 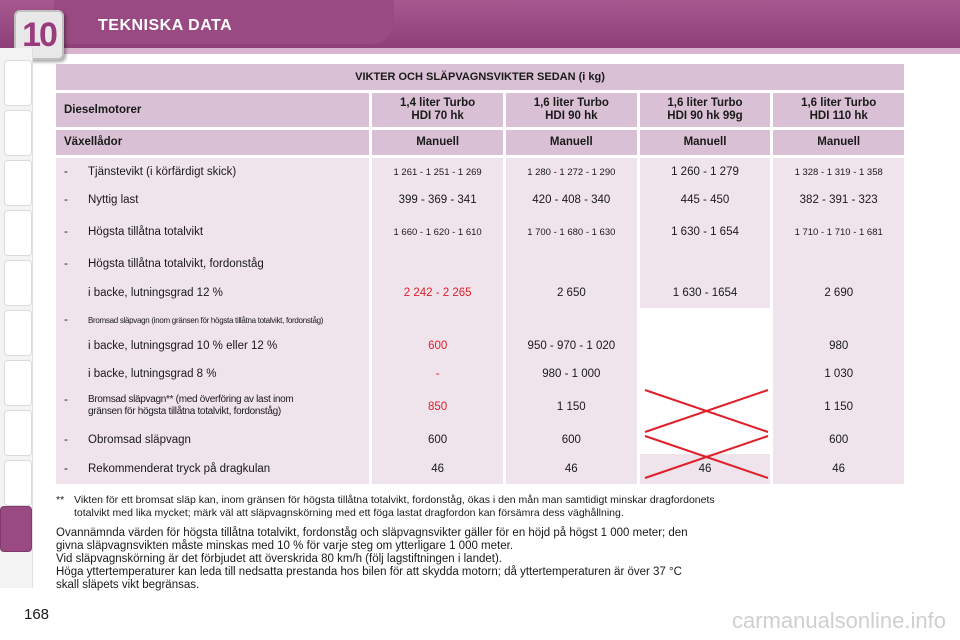 What do you see at coordinates (839, 110) in the screenshot?
I see `engine-column-header: 1,6 liter Turbo HDI 110 hk` at bounding box center [839, 110].